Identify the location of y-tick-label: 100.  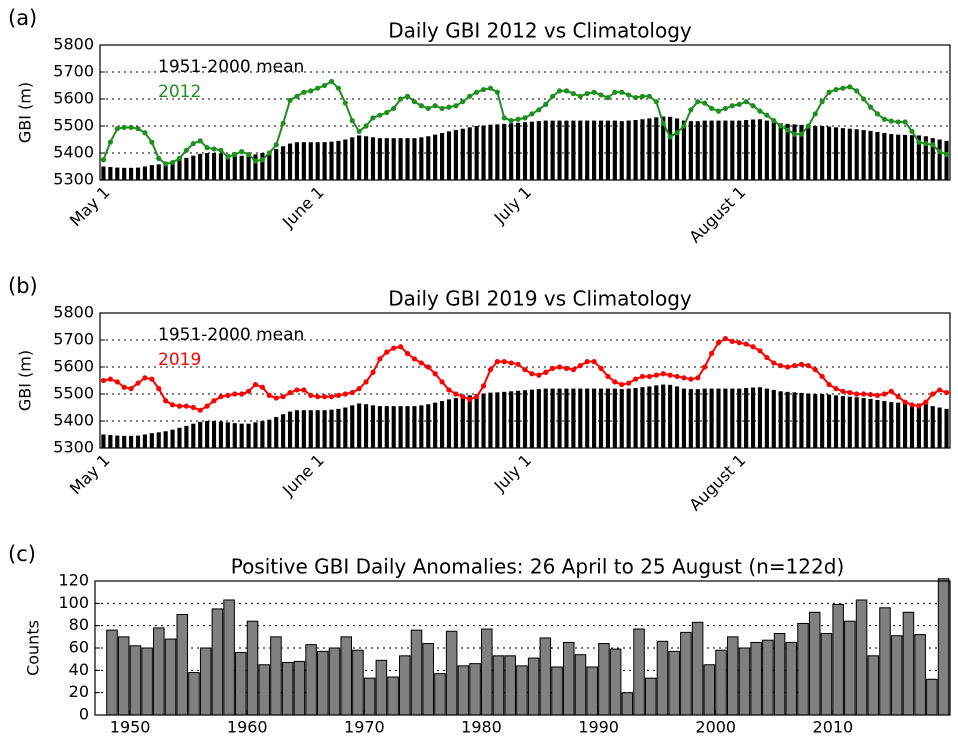
(73, 602).